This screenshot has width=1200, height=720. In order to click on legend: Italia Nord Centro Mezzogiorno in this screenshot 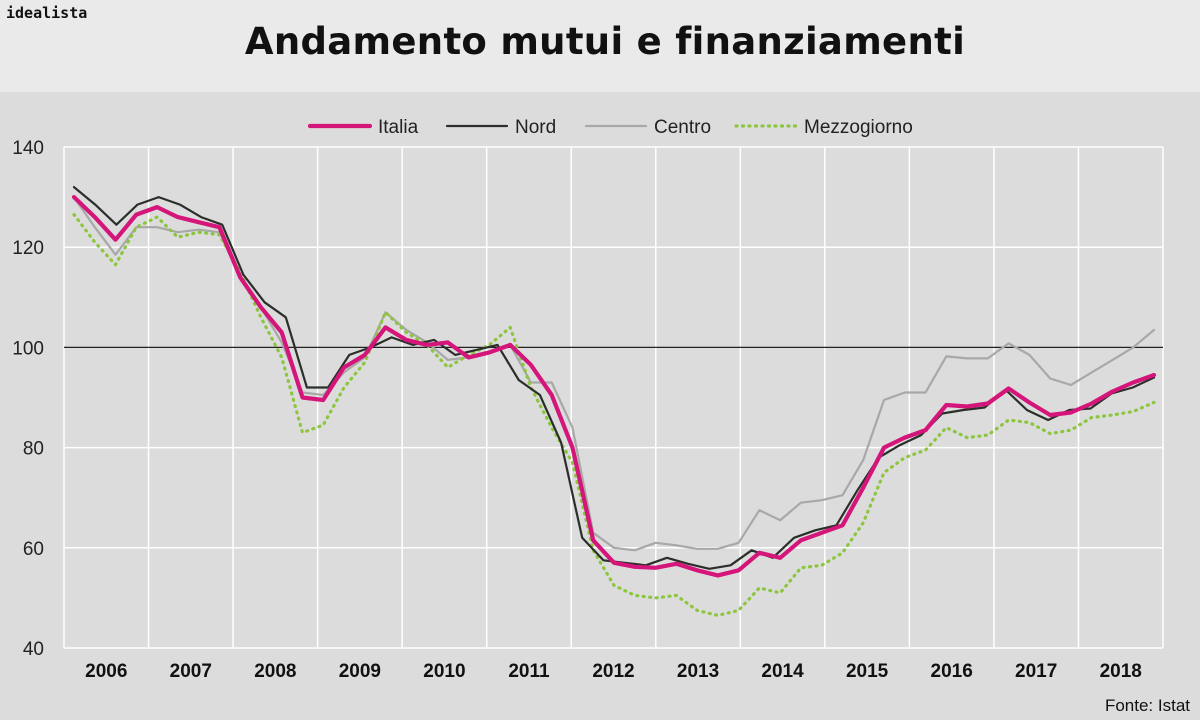, I will do `click(610, 127)`.